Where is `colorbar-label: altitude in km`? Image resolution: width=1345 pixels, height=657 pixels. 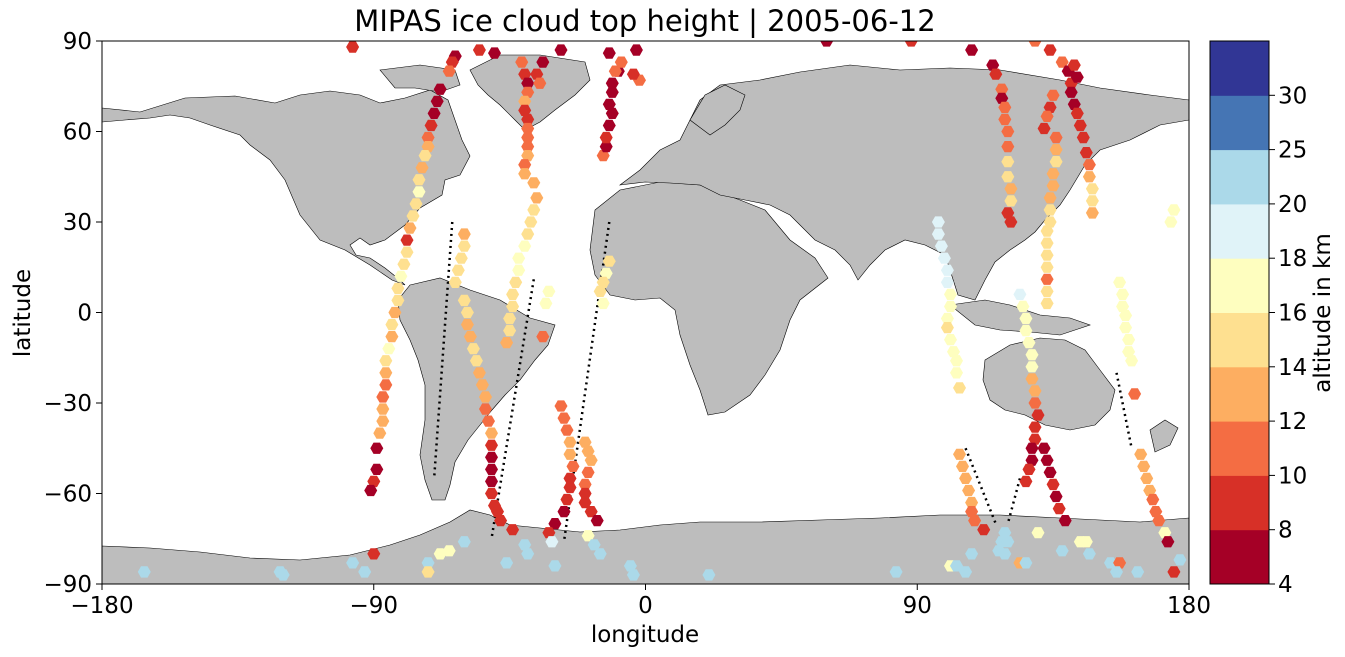
colorbar-label: altitude in km is located at coordinates (1323, 313).